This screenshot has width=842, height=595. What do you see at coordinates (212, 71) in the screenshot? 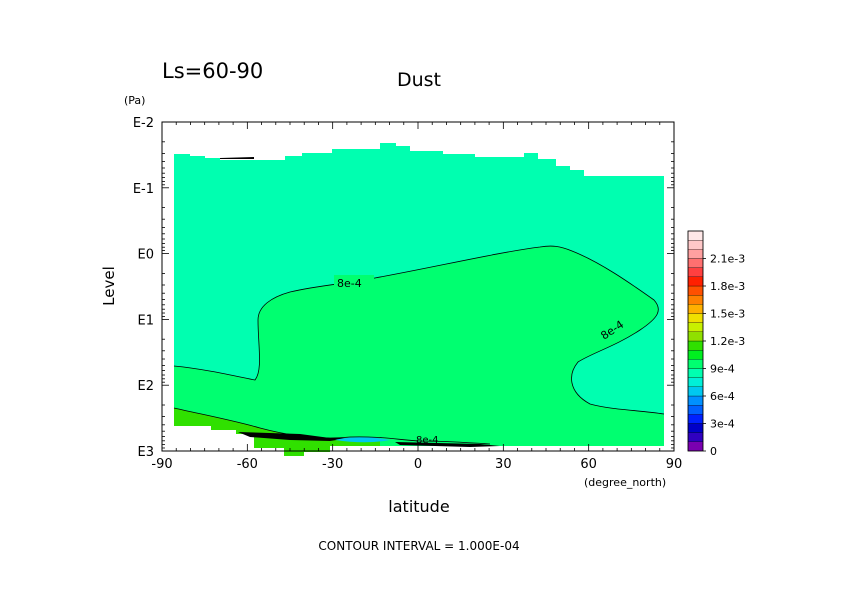
I see `period-label: Ls=60-90` at bounding box center [212, 71].